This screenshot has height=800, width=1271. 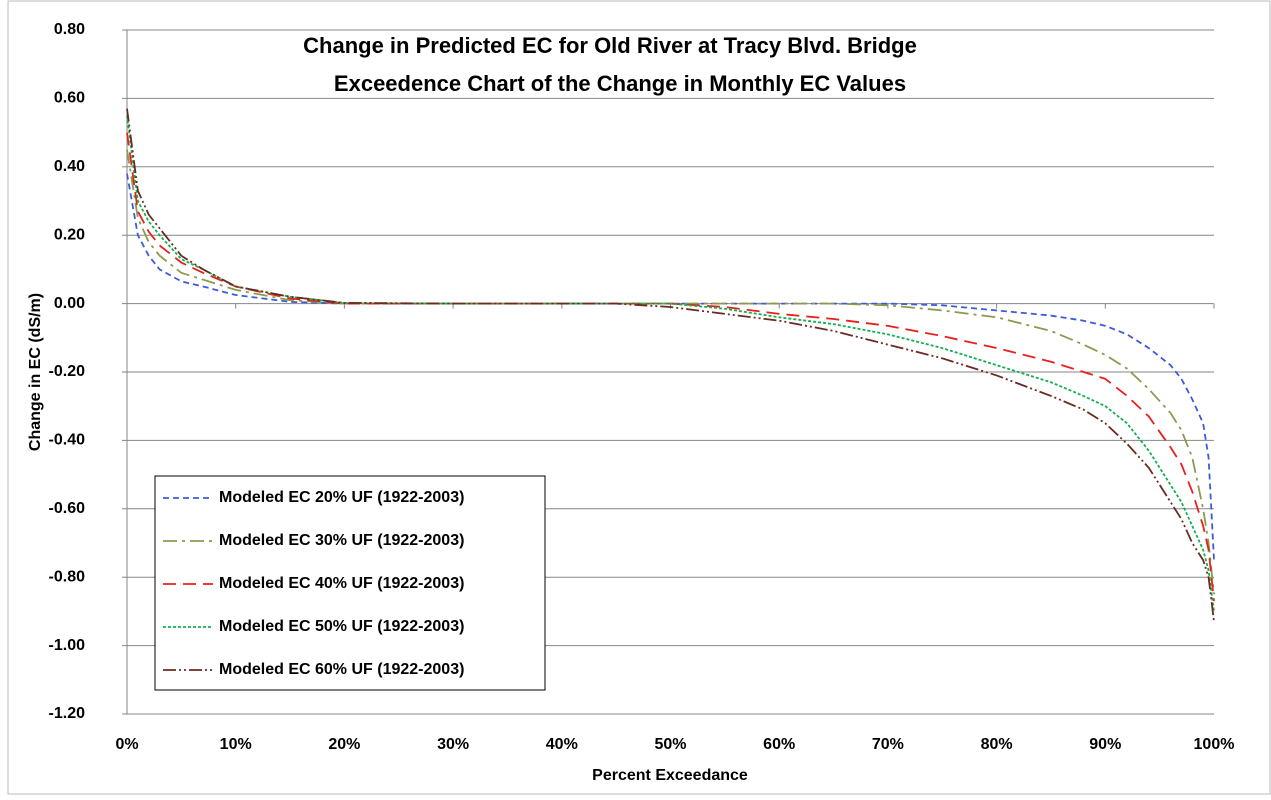 I want to click on x-tick-label: 30%, so click(x=453, y=744).